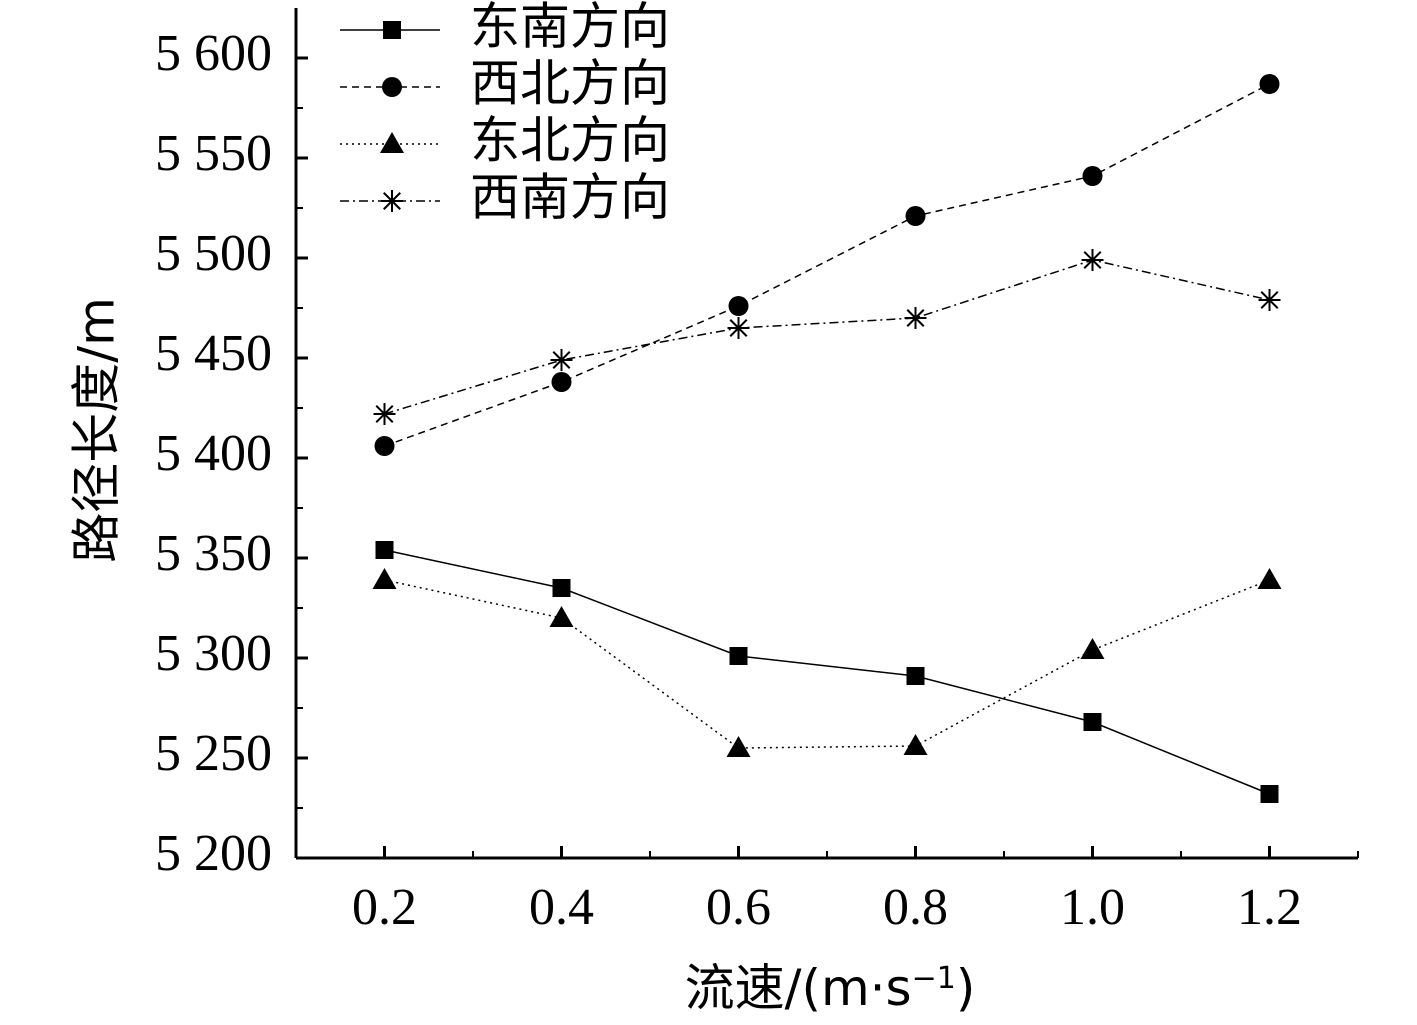 The width and height of the screenshot is (1417, 1025). What do you see at coordinates (798, 988) in the screenshot?
I see `x-axis-title-main: 流速/(m·s` at bounding box center [798, 988].